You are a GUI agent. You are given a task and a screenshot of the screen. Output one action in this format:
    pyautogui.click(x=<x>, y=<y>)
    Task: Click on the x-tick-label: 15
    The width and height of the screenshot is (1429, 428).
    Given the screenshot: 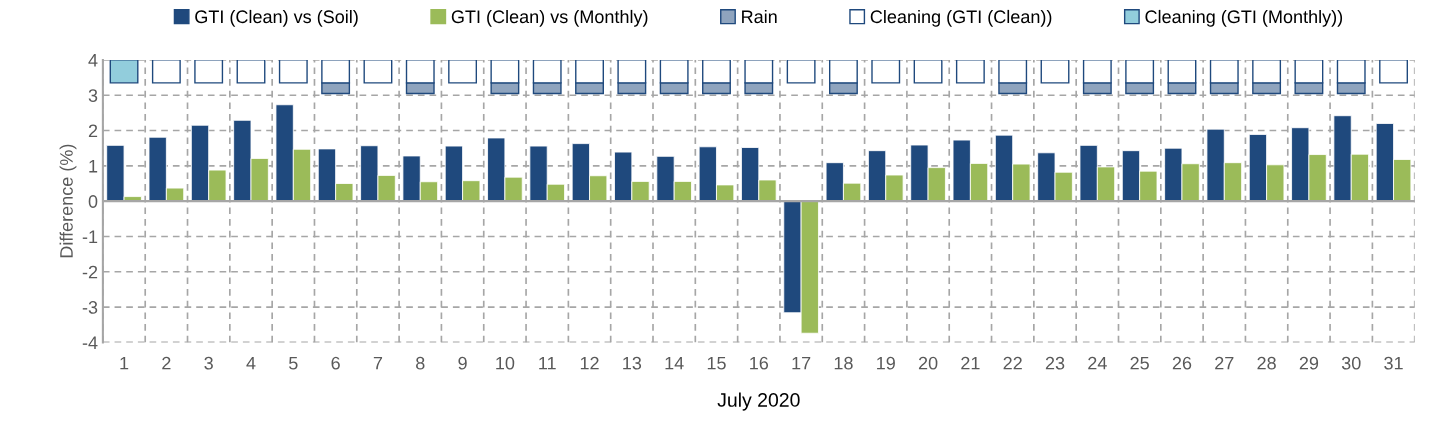 What is the action you would take?
    pyautogui.click(x=716, y=363)
    